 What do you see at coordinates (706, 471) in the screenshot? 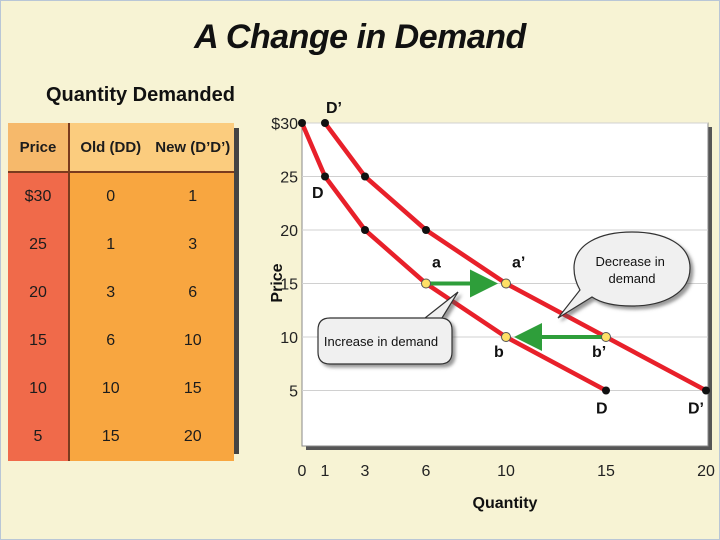
I see `x-tick-label: 20` at bounding box center [706, 471].